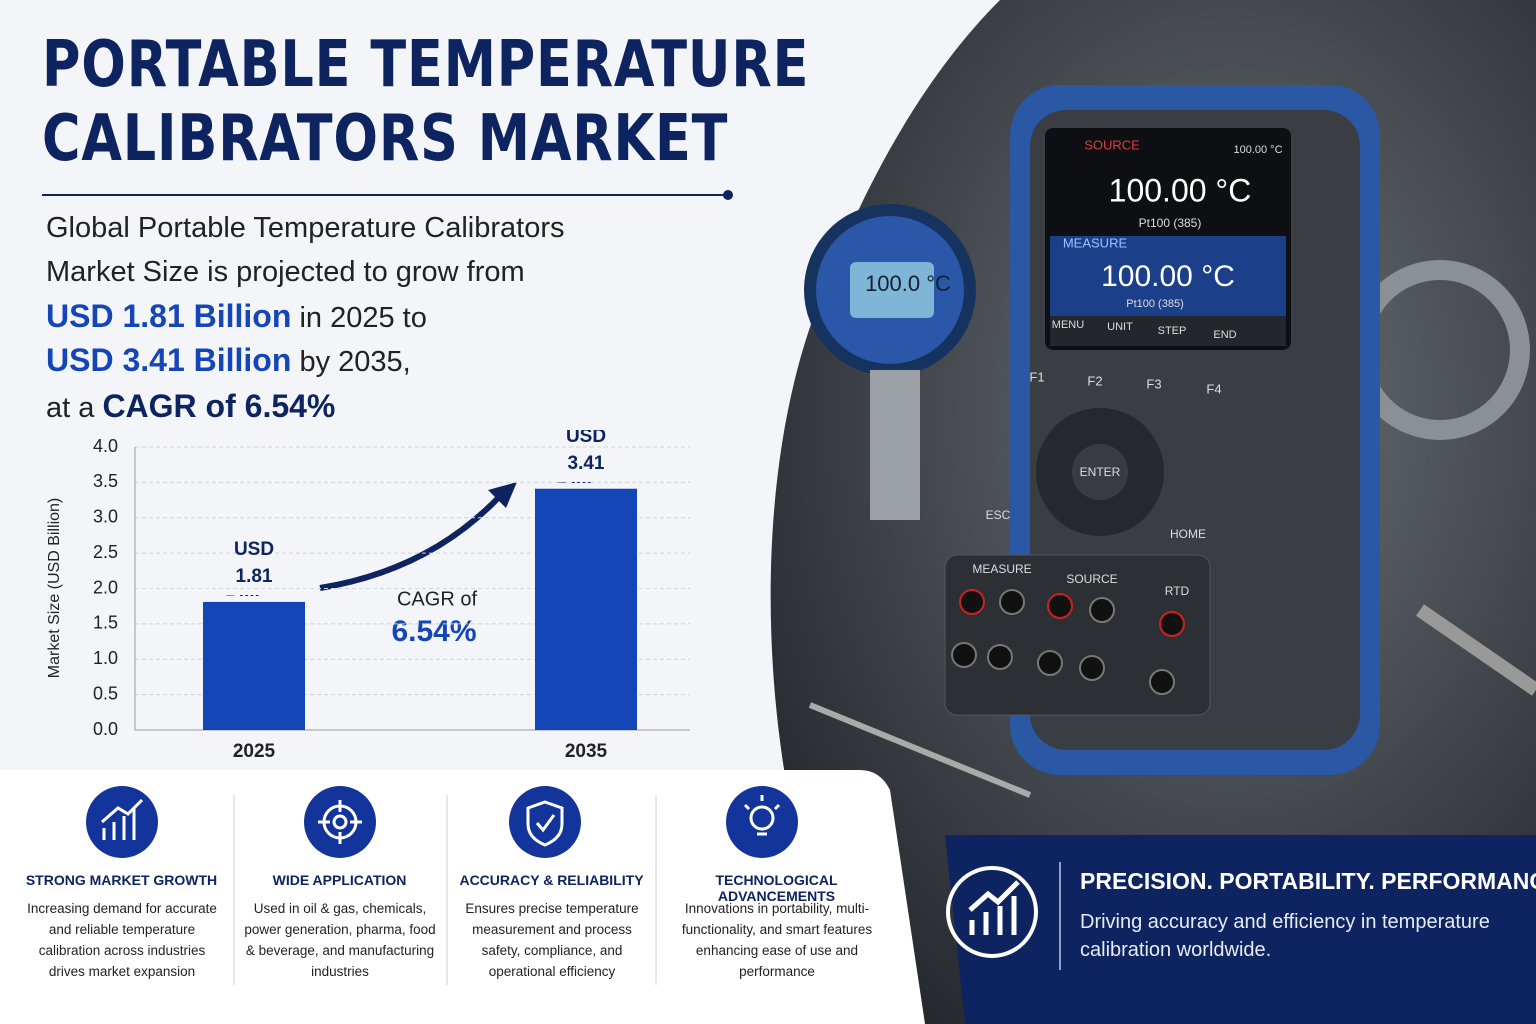 This screenshot has width=1536, height=1024. What do you see at coordinates (169, 316) in the screenshot?
I see `highlight: USD 1.81 Billion` at bounding box center [169, 316].